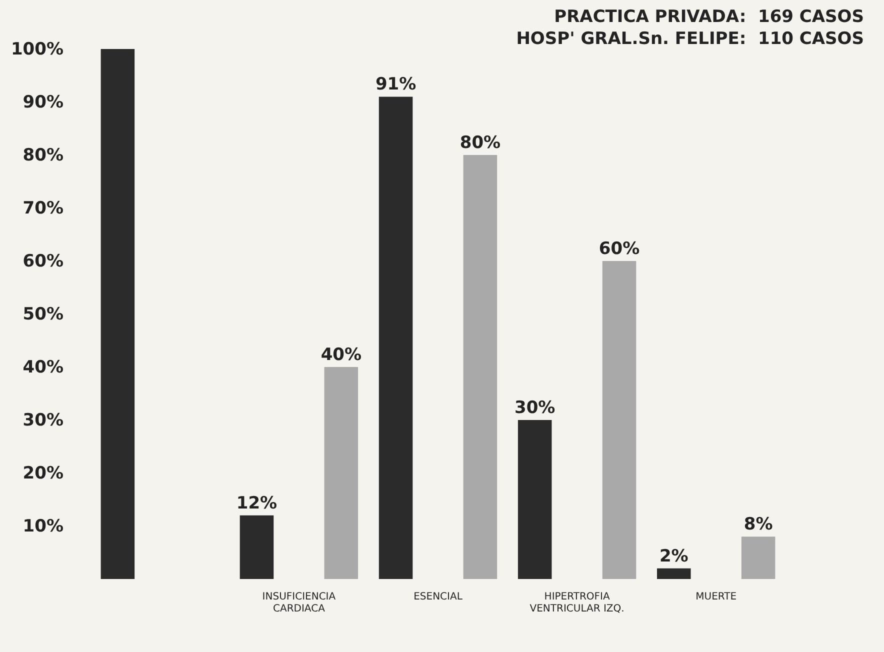  I want to click on x-tick-label: HIPERTROFIA VENTRICULAR IZQ., so click(577, 603).